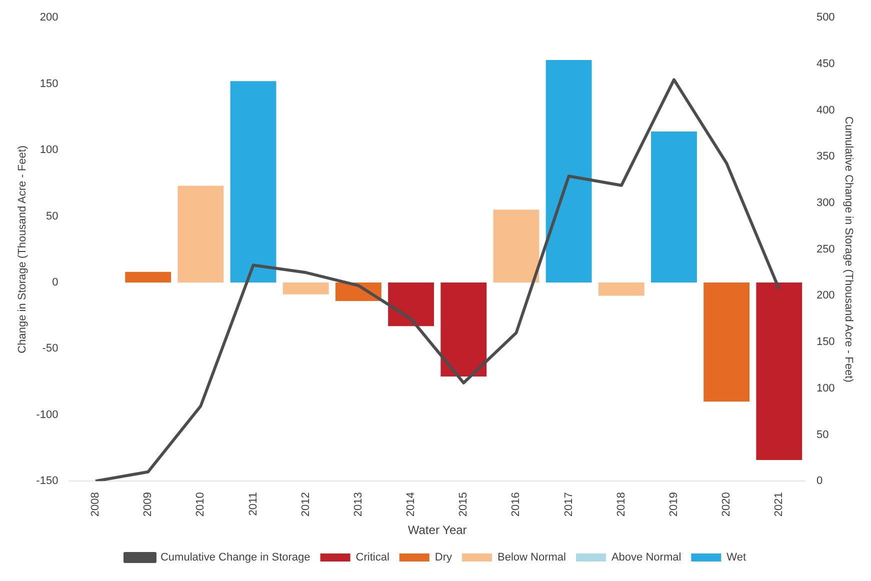  Describe the element at coordinates (358, 504) in the screenshot. I see `x-tick-label: 2013` at that location.